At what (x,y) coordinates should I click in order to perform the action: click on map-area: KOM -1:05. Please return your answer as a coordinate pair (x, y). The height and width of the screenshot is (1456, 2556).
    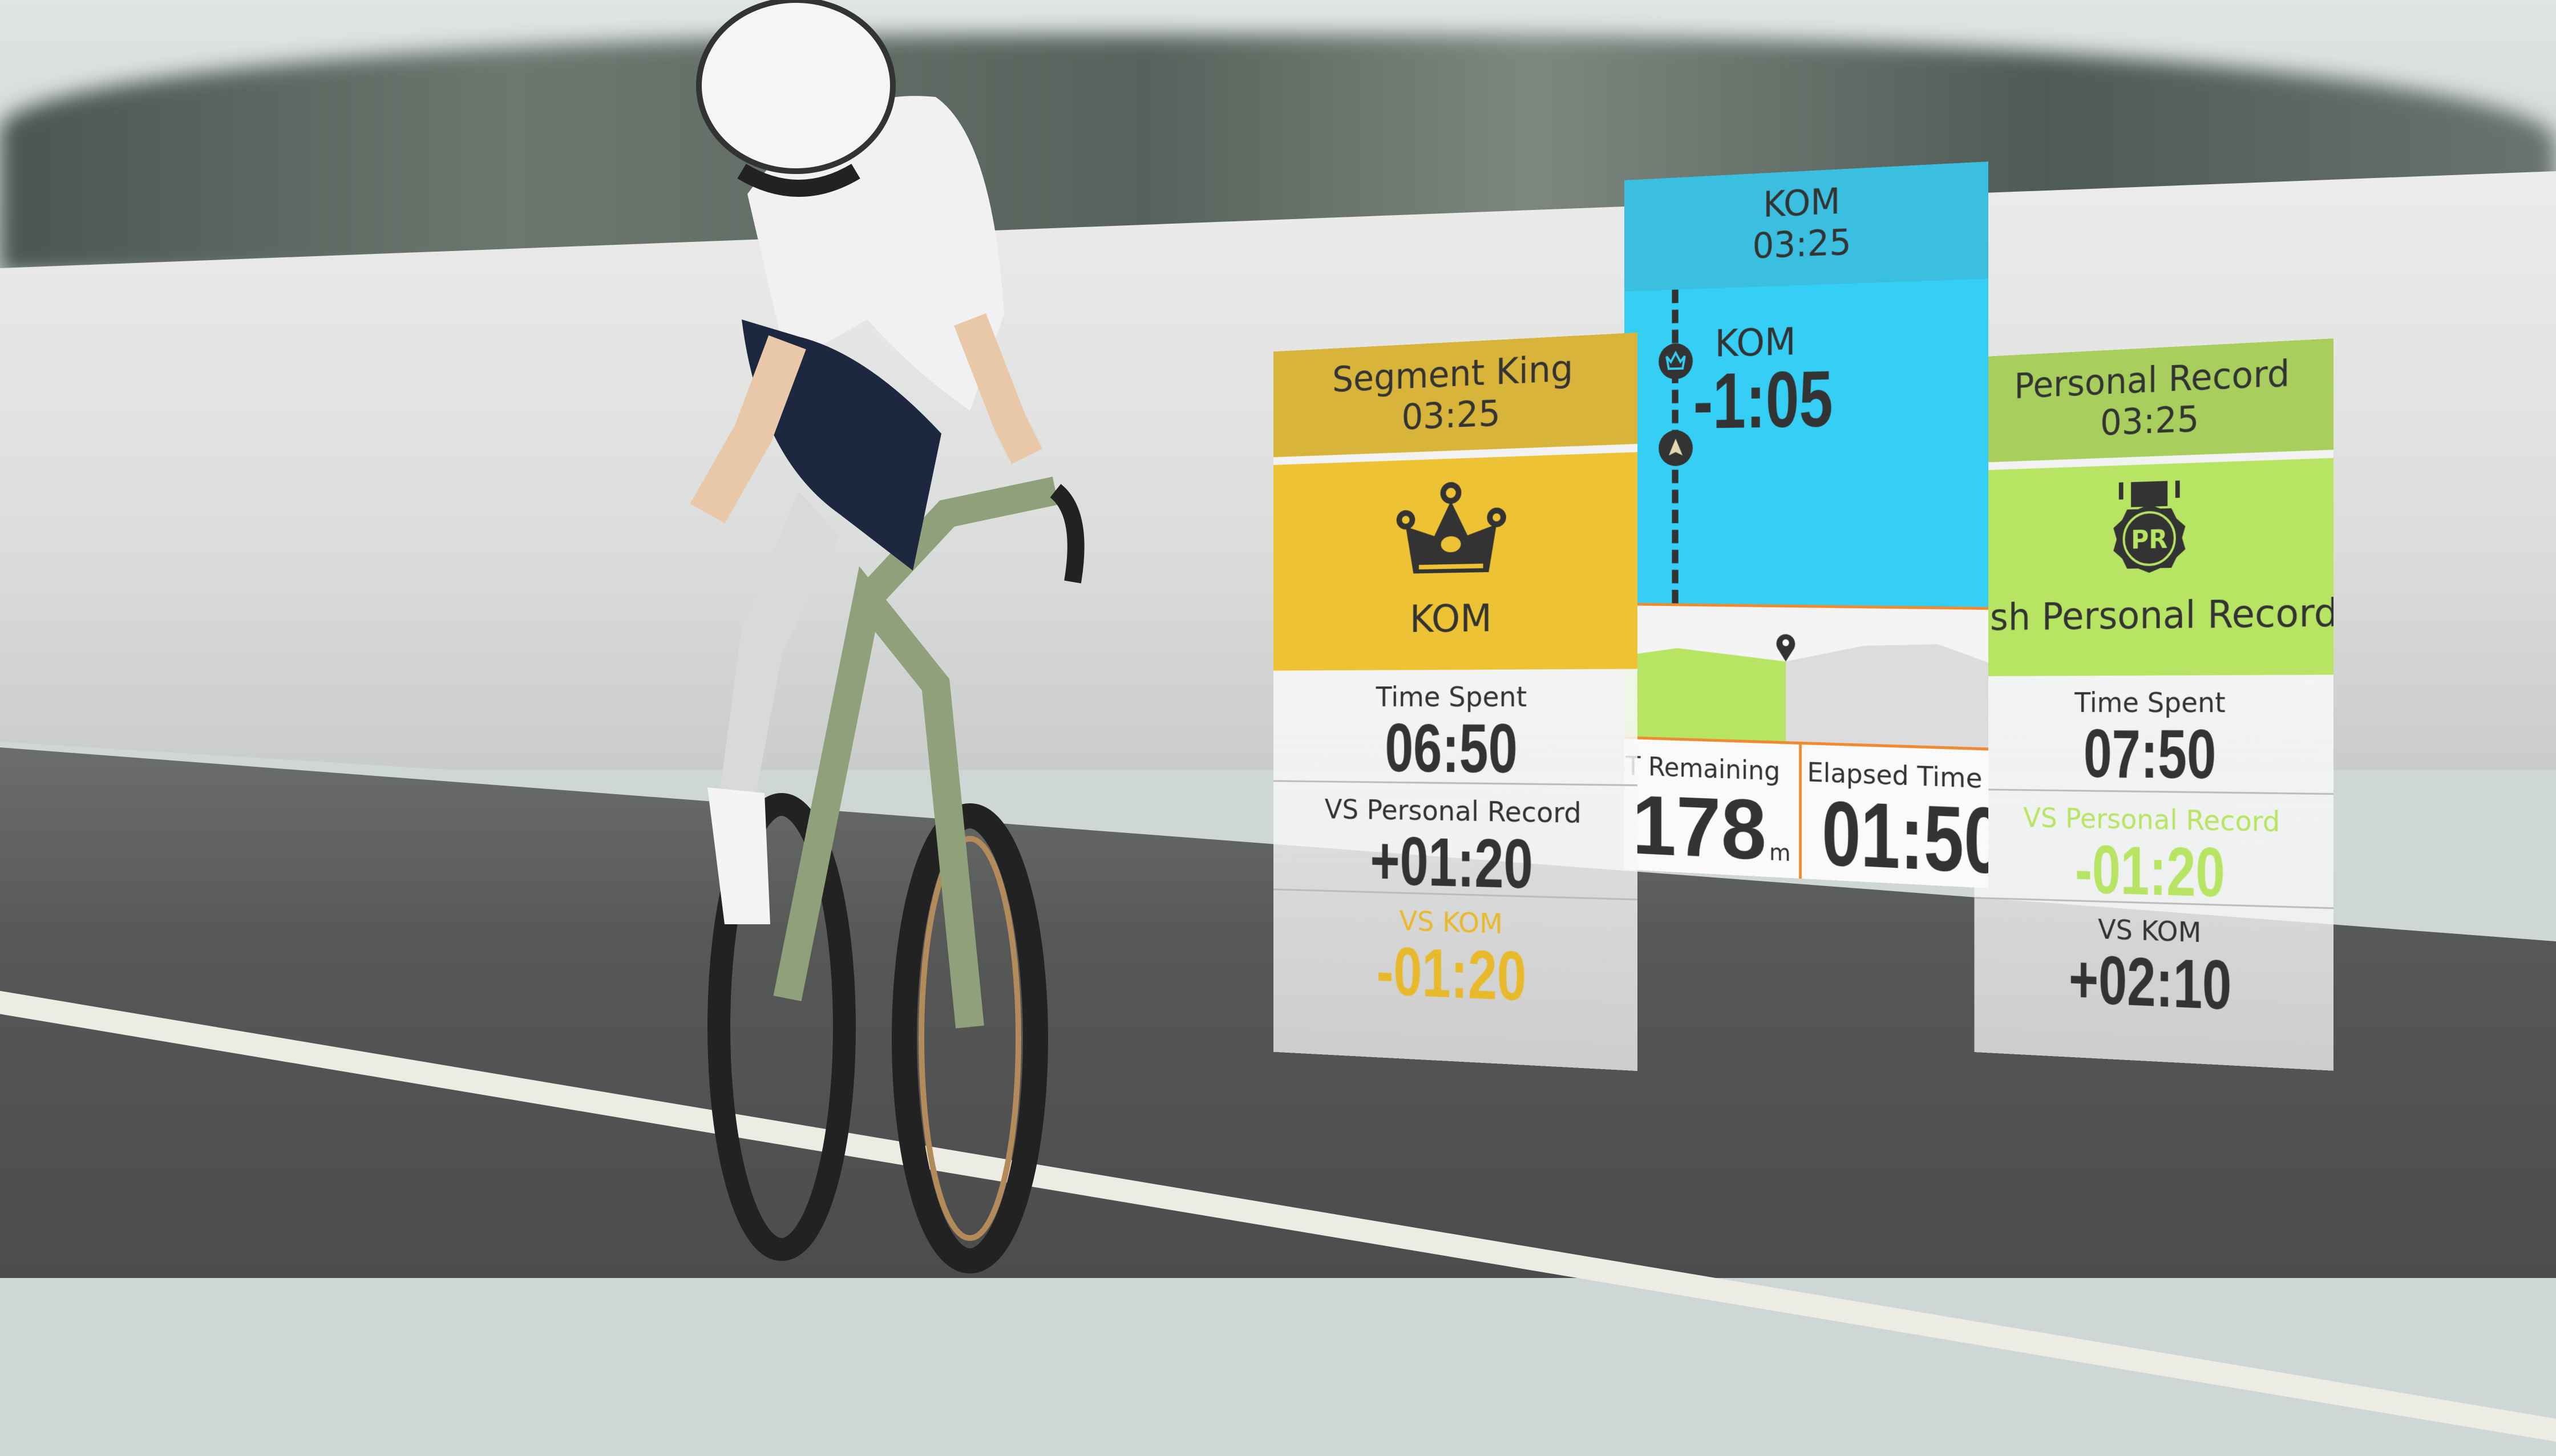
    Looking at the image, I should click on (1806, 442).